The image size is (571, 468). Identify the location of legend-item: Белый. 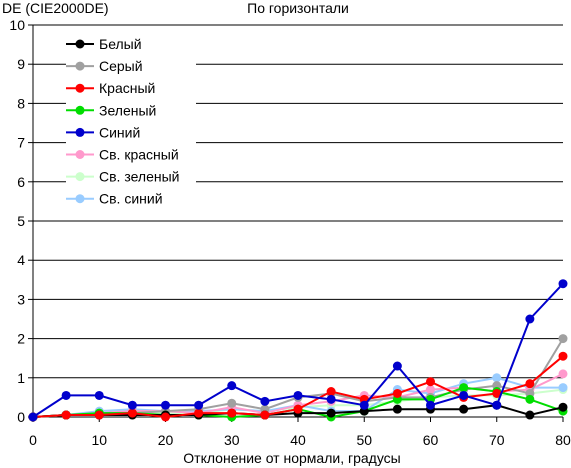
(104, 44).